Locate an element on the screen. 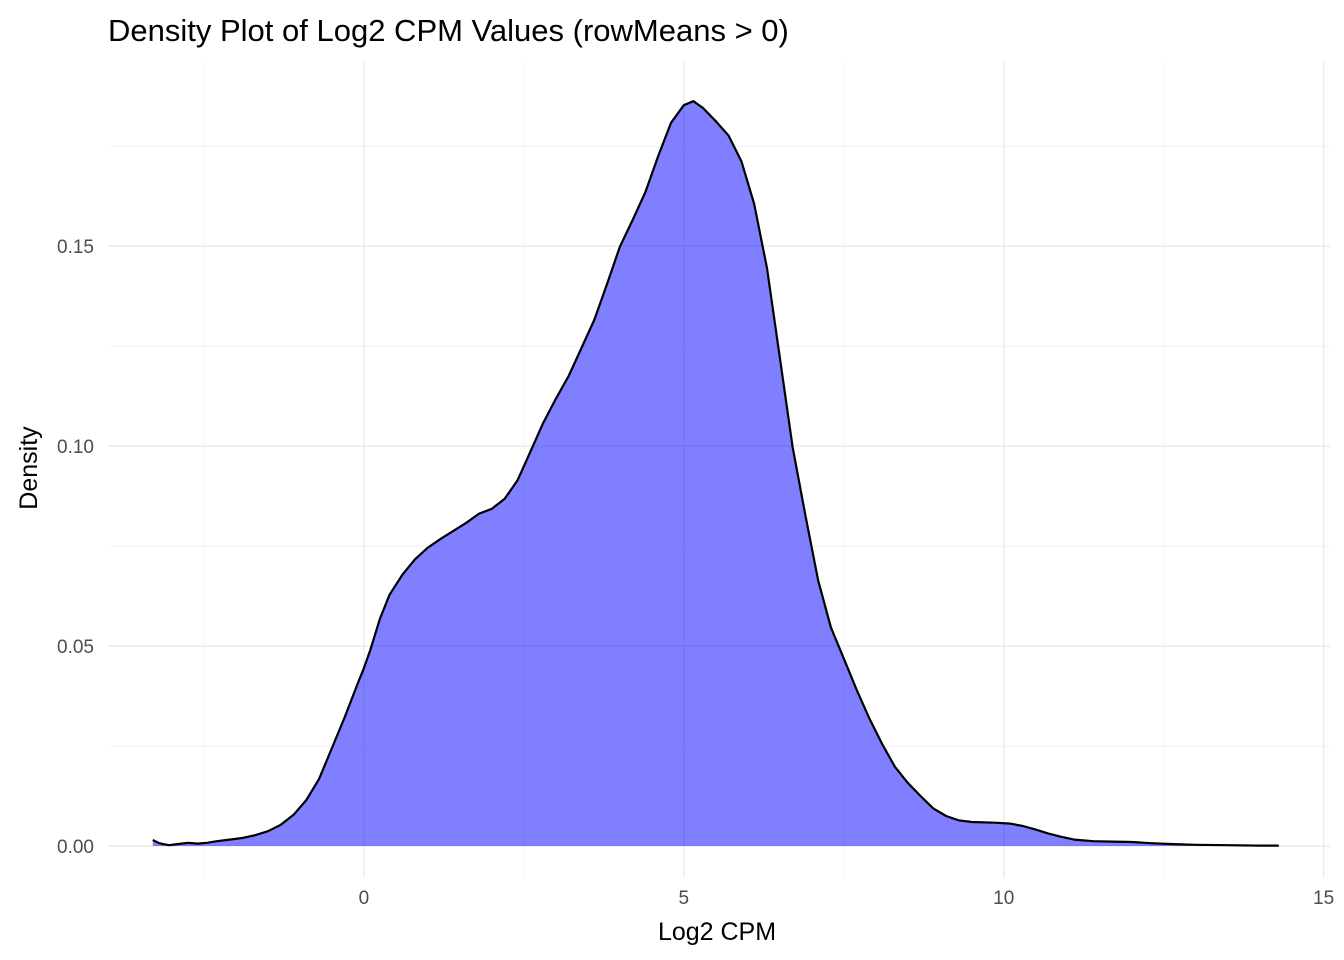 Image resolution: width=1344 pixels, height=960 pixels. y-tick-label: 0.15 is located at coordinates (75, 247).